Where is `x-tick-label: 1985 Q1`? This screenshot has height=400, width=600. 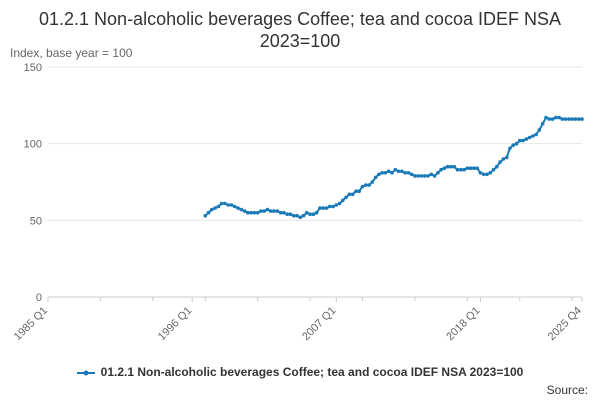 x-tick-label: 1985 Q1 is located at coordinates (31, 324).